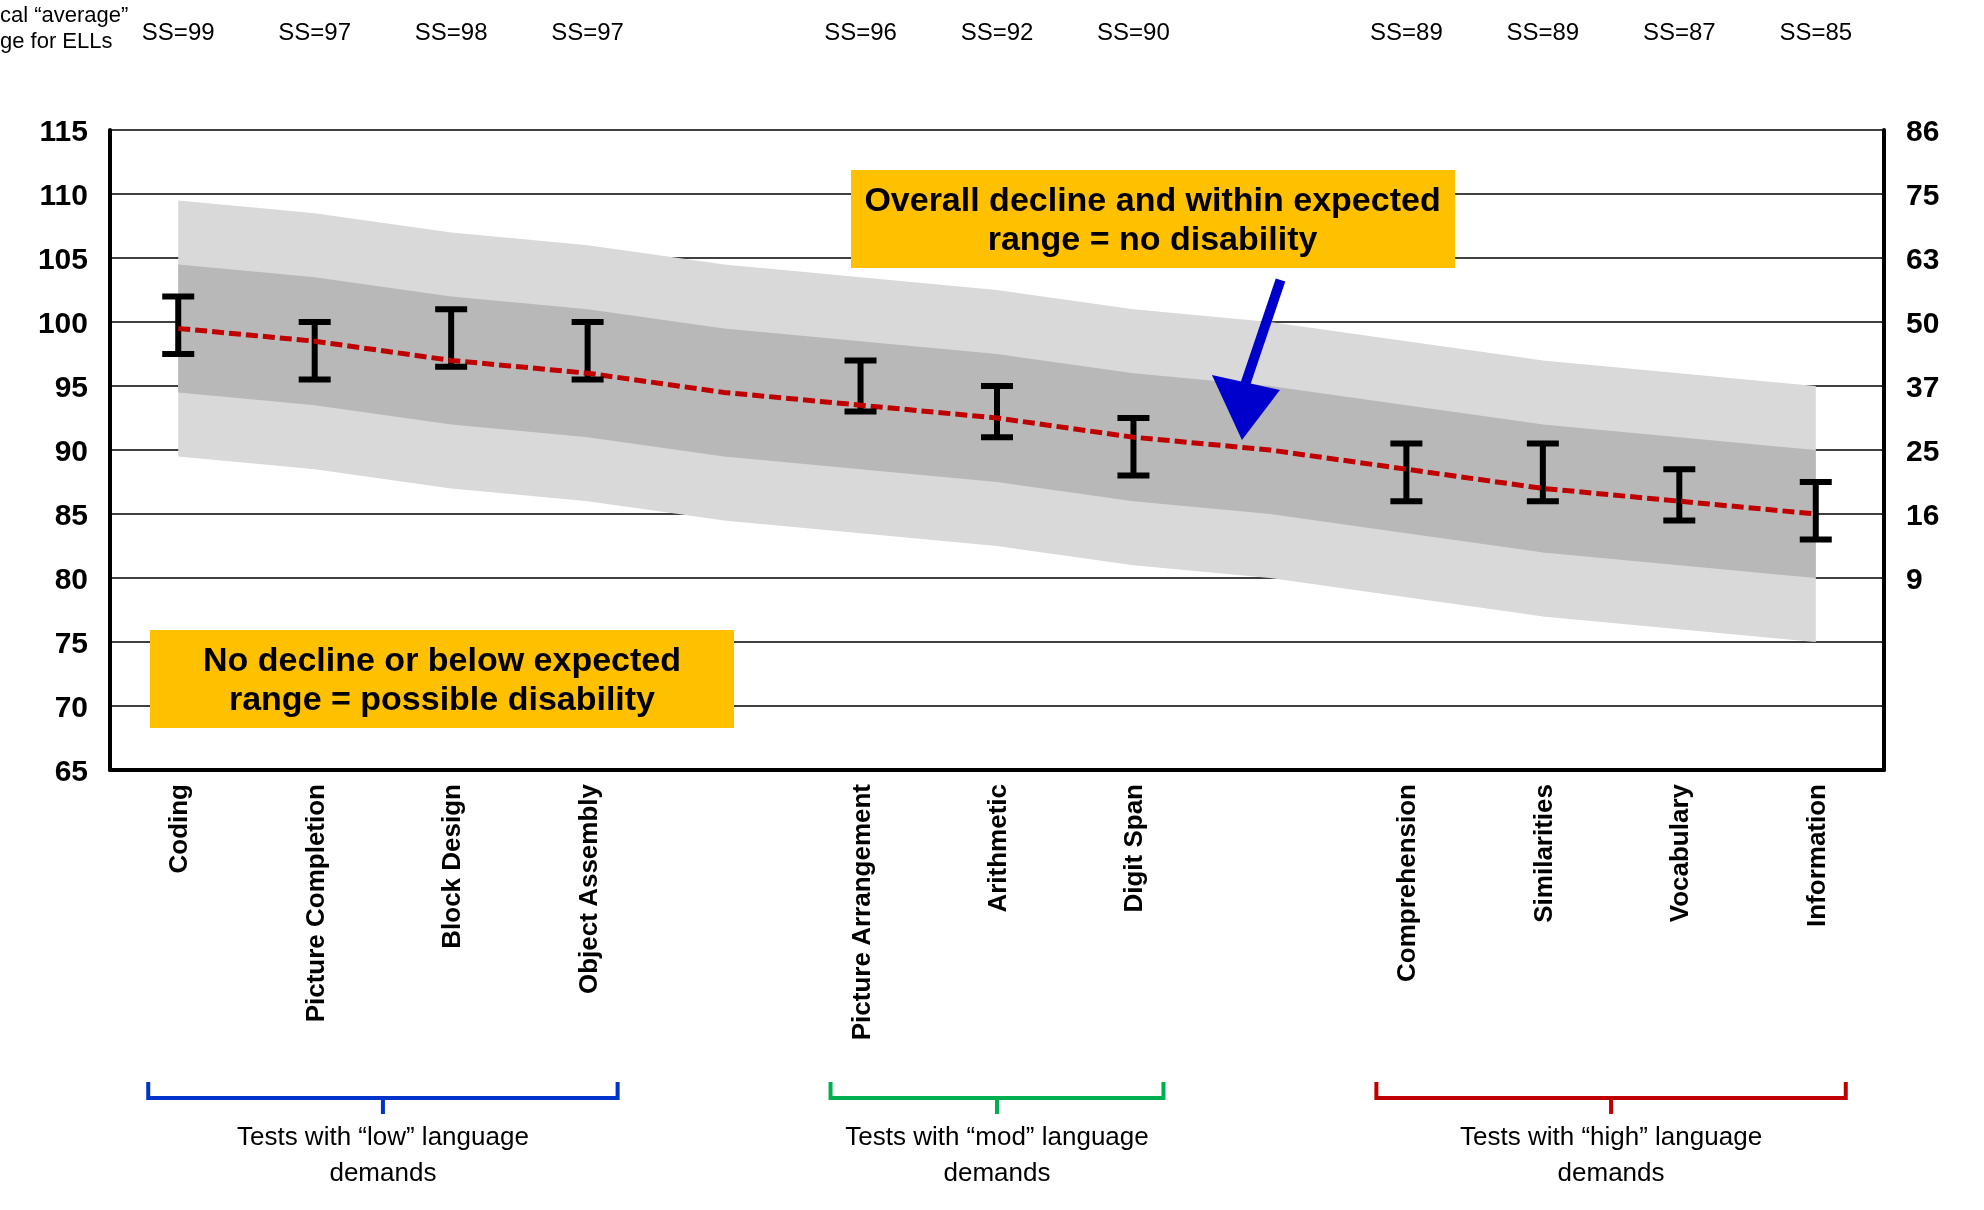  I want to click on category-label: 86, so click(1923, 130).